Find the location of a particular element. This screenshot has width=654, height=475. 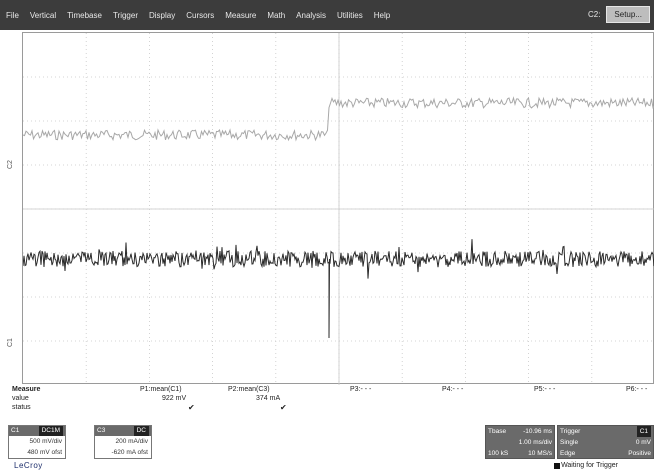

measure-p3-name: P3:- - - is located at coordinates (361, 389).